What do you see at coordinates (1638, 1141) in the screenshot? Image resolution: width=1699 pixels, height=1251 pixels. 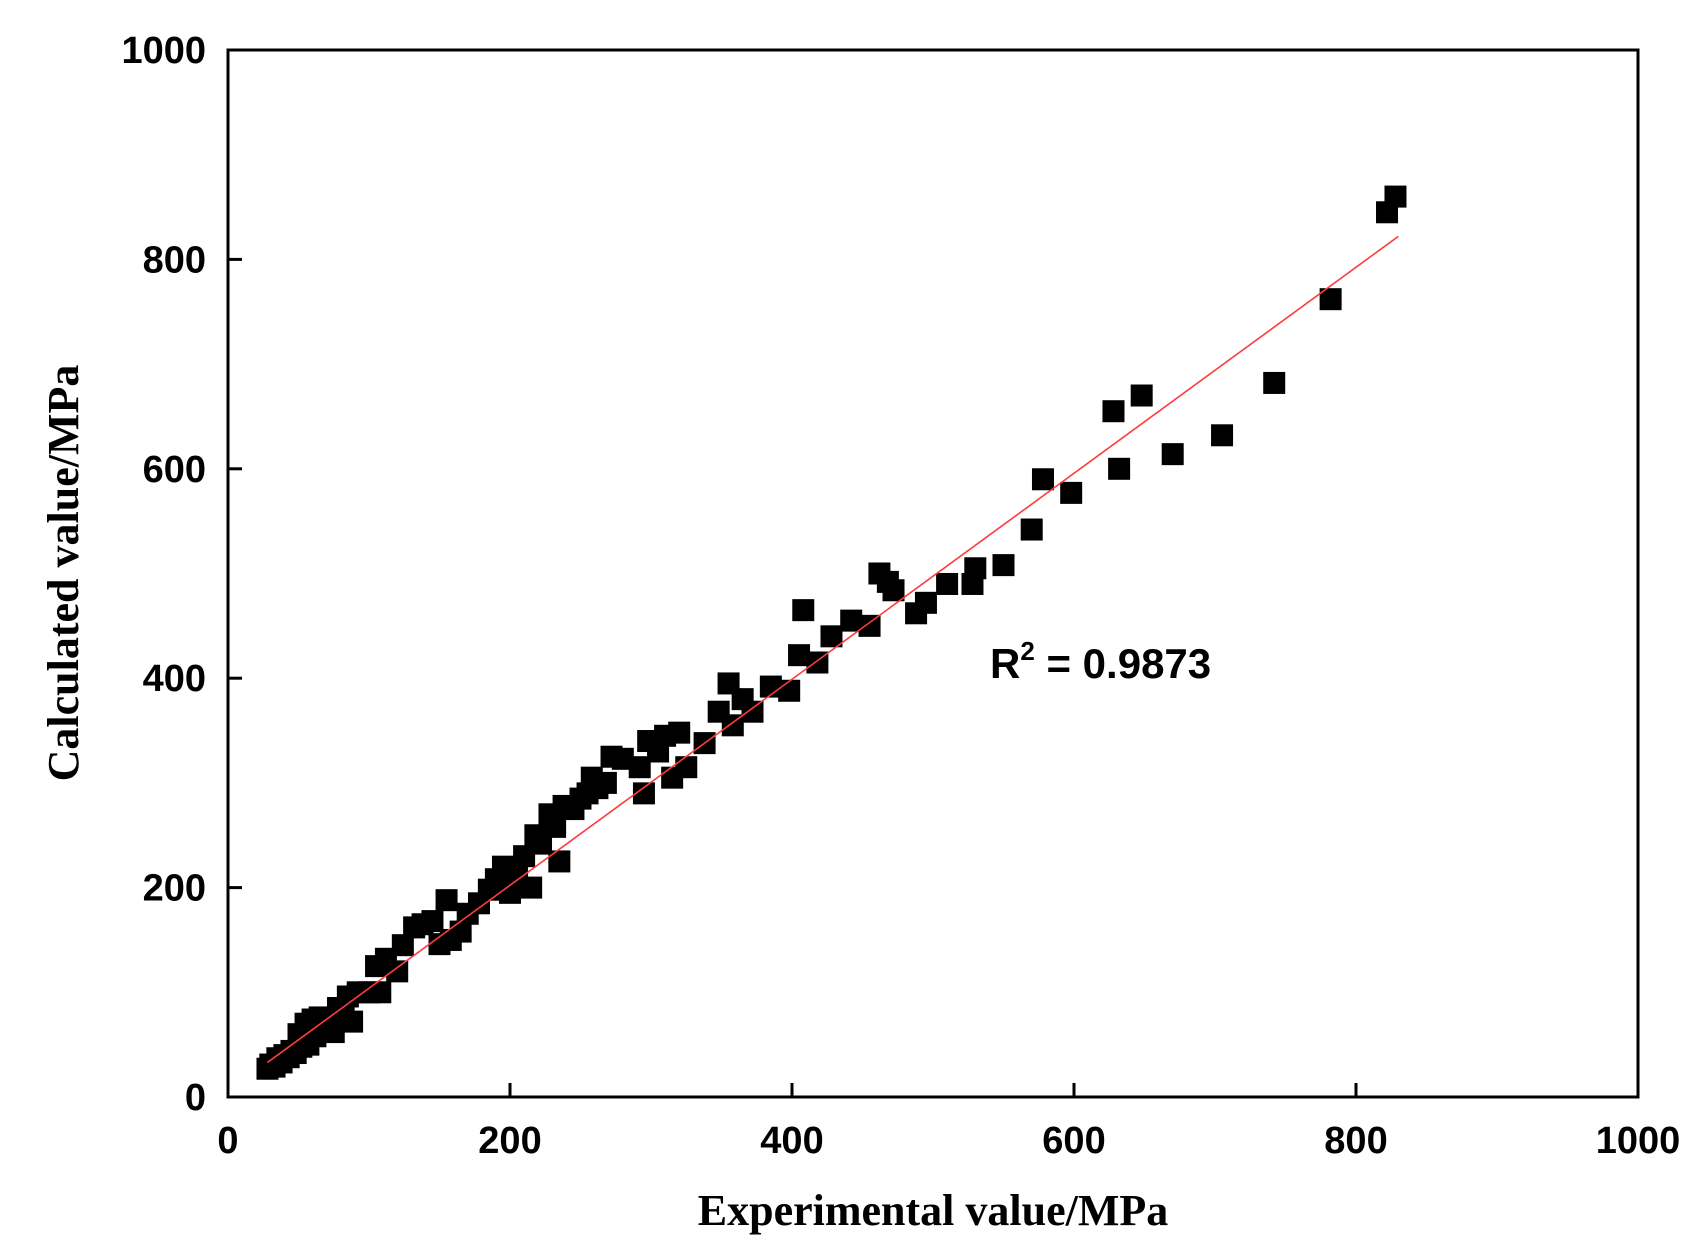 I see `x-tick-label: 1000` at bounding box center [1638, 1141].